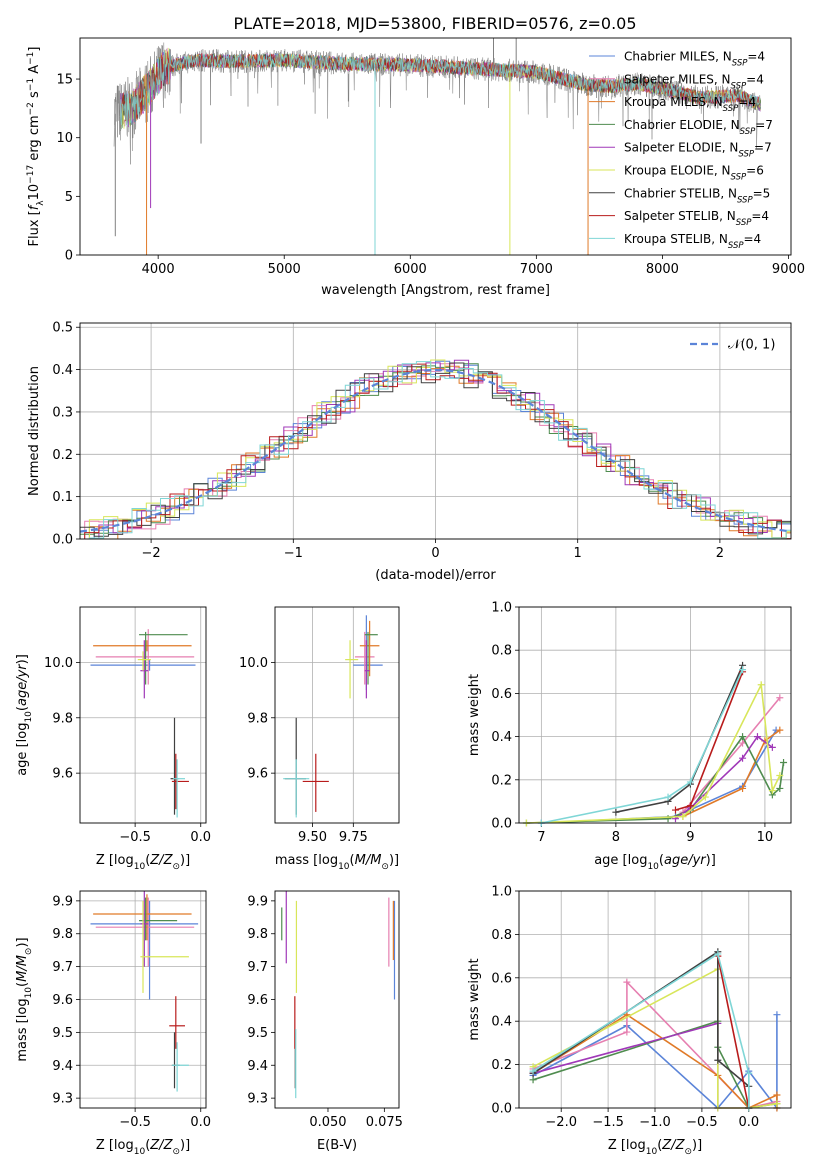 This screenshot has height=1170, width=819. I want to click on age-vs-Z-ylabel: age [log10(age/yr)], so click(24, 715).